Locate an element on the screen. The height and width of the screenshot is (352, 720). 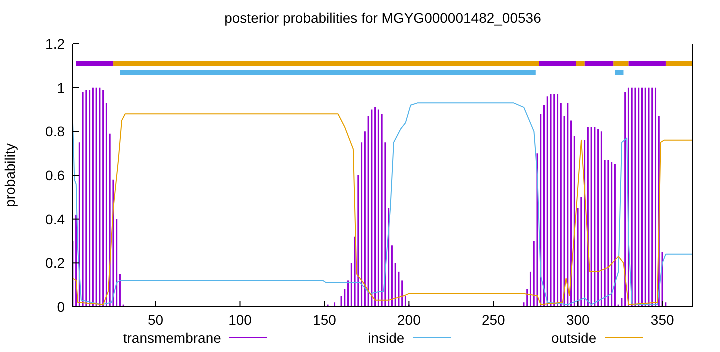
y-tick-label: 0.8 is located at coordinates (56, 132).